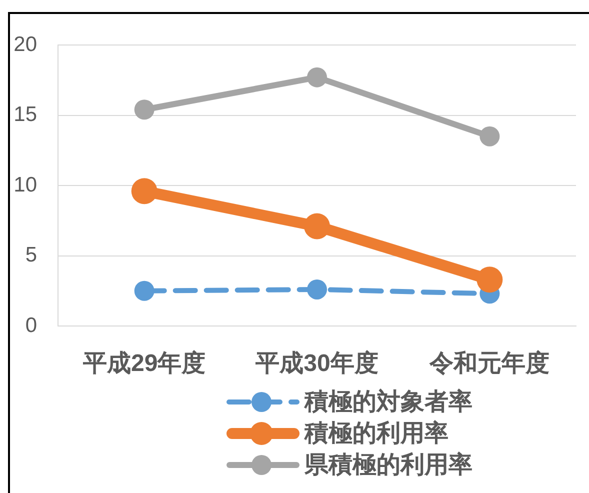  I want to click on legend-label: 積極的利用率, so click(376, 434).